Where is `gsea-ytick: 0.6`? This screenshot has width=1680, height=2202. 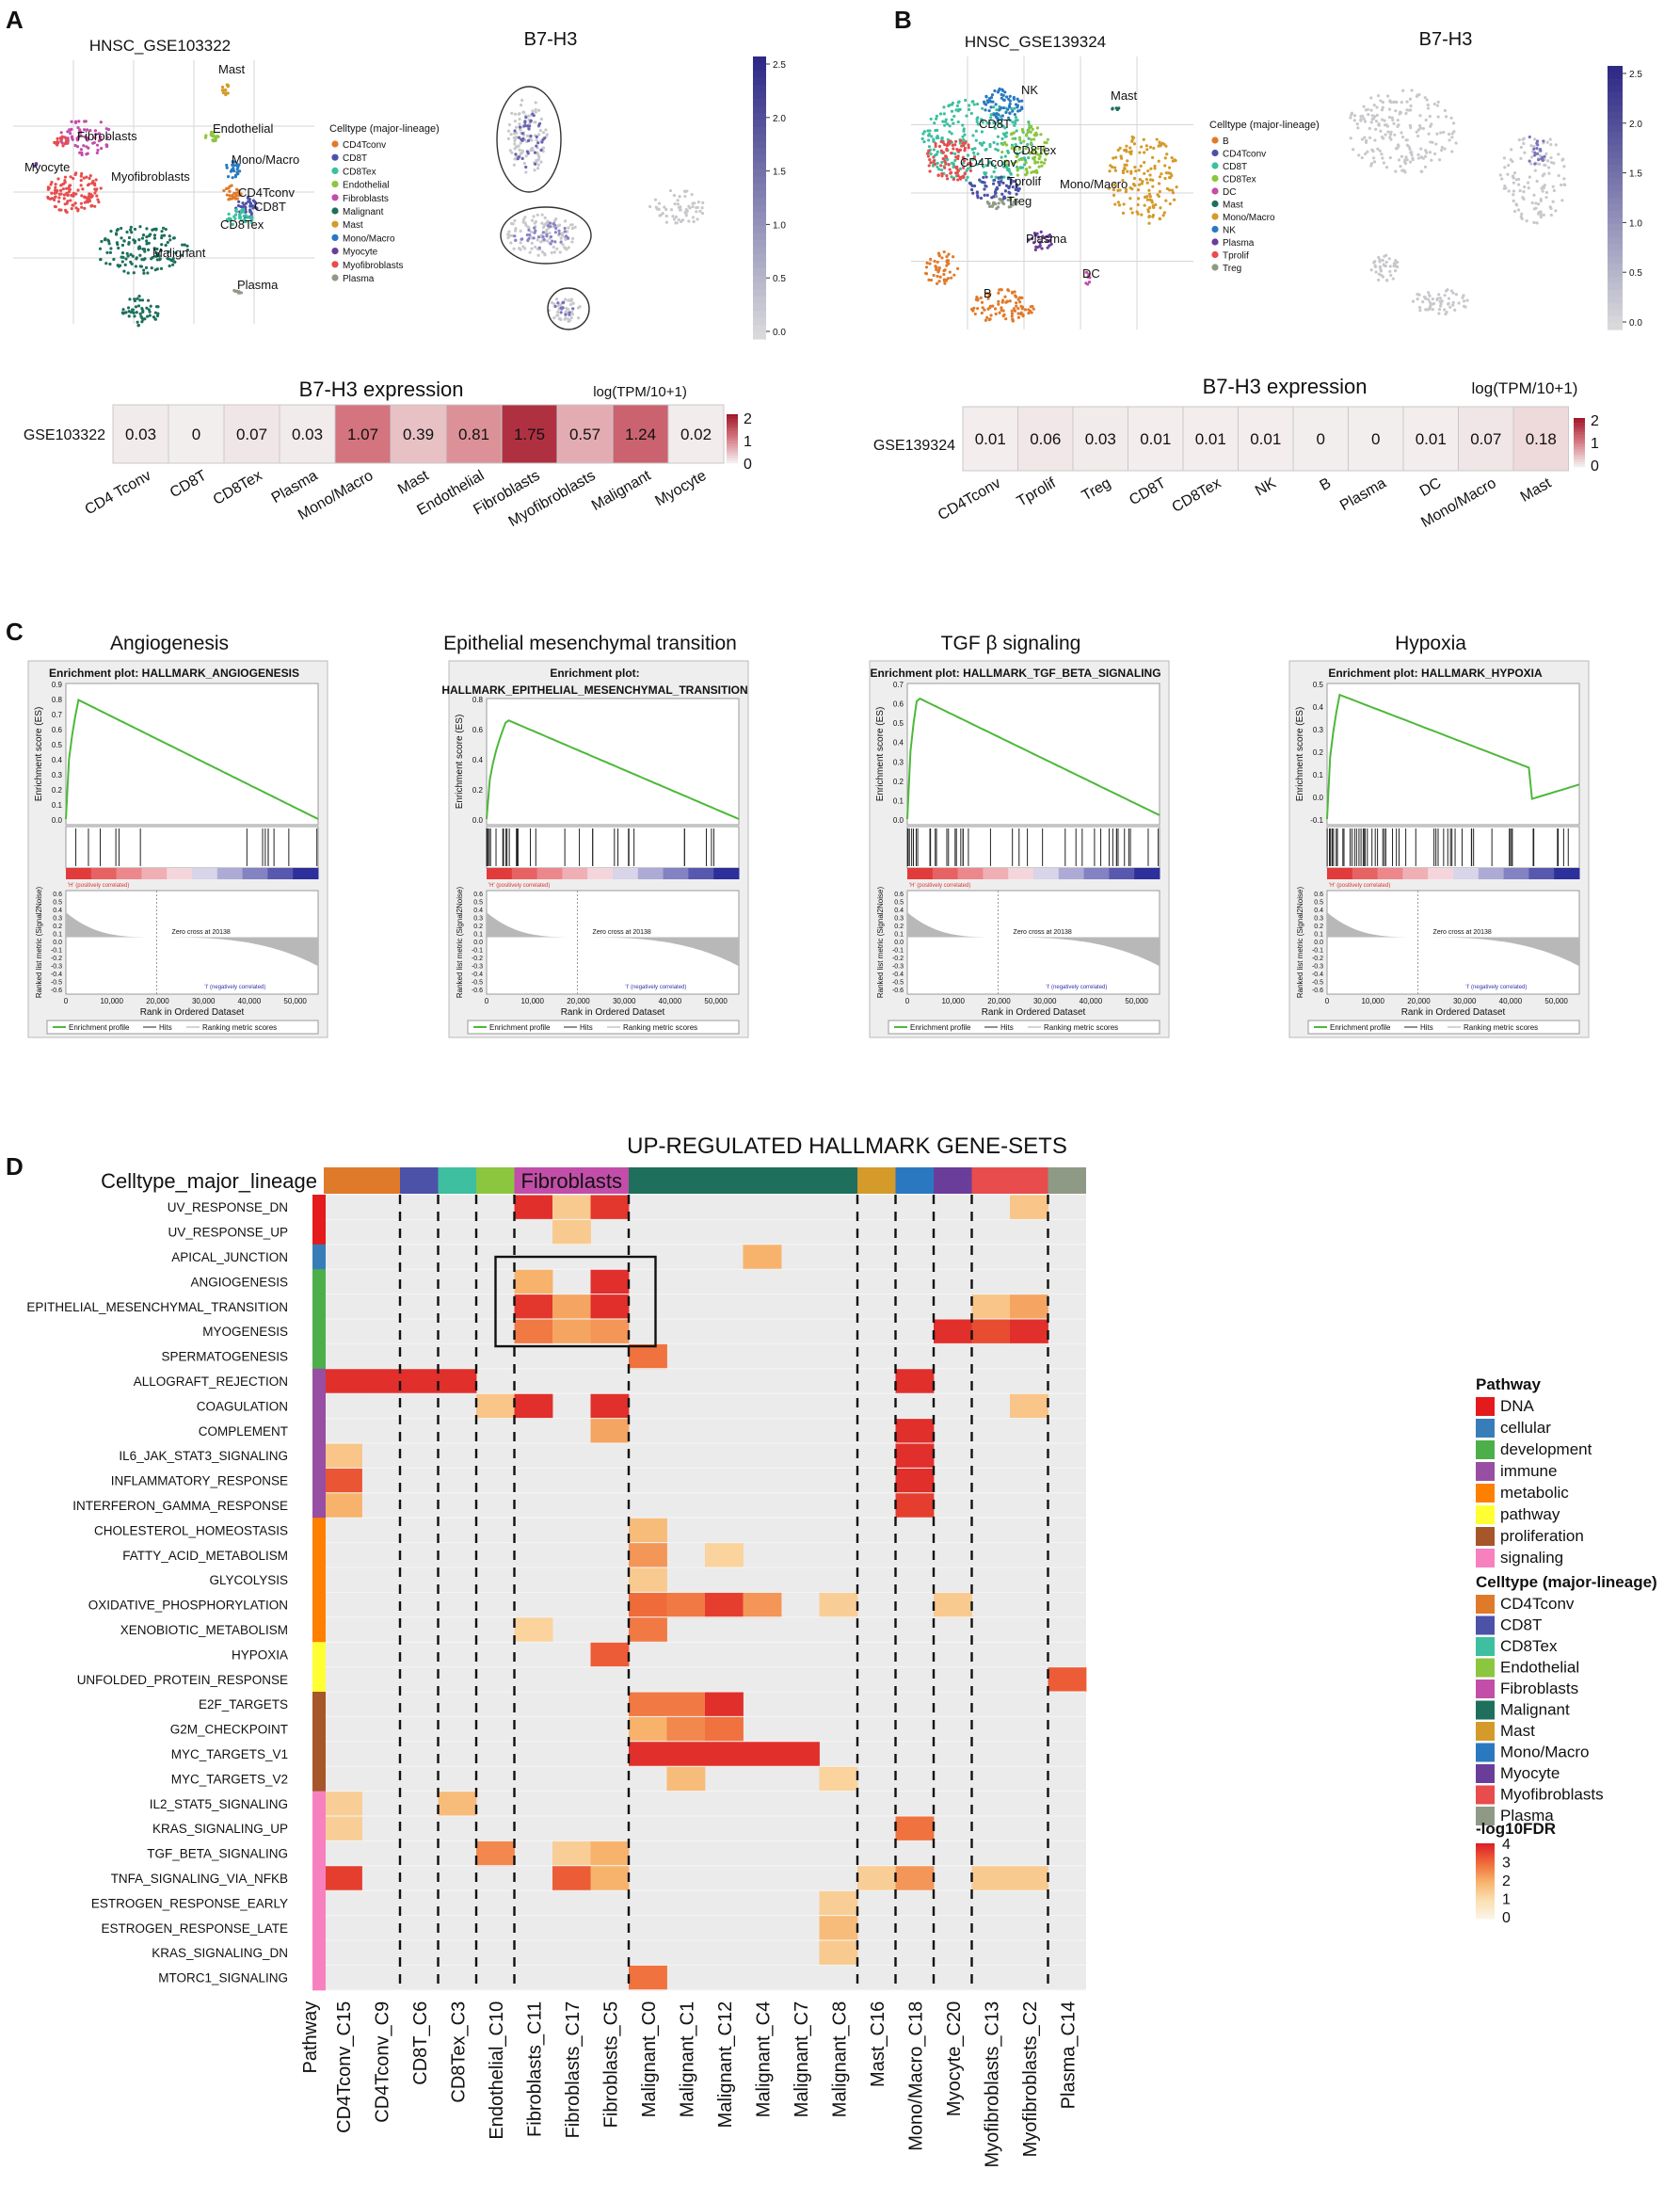
gsea-ytick: 0.6 is located at coordinates (898, 704).